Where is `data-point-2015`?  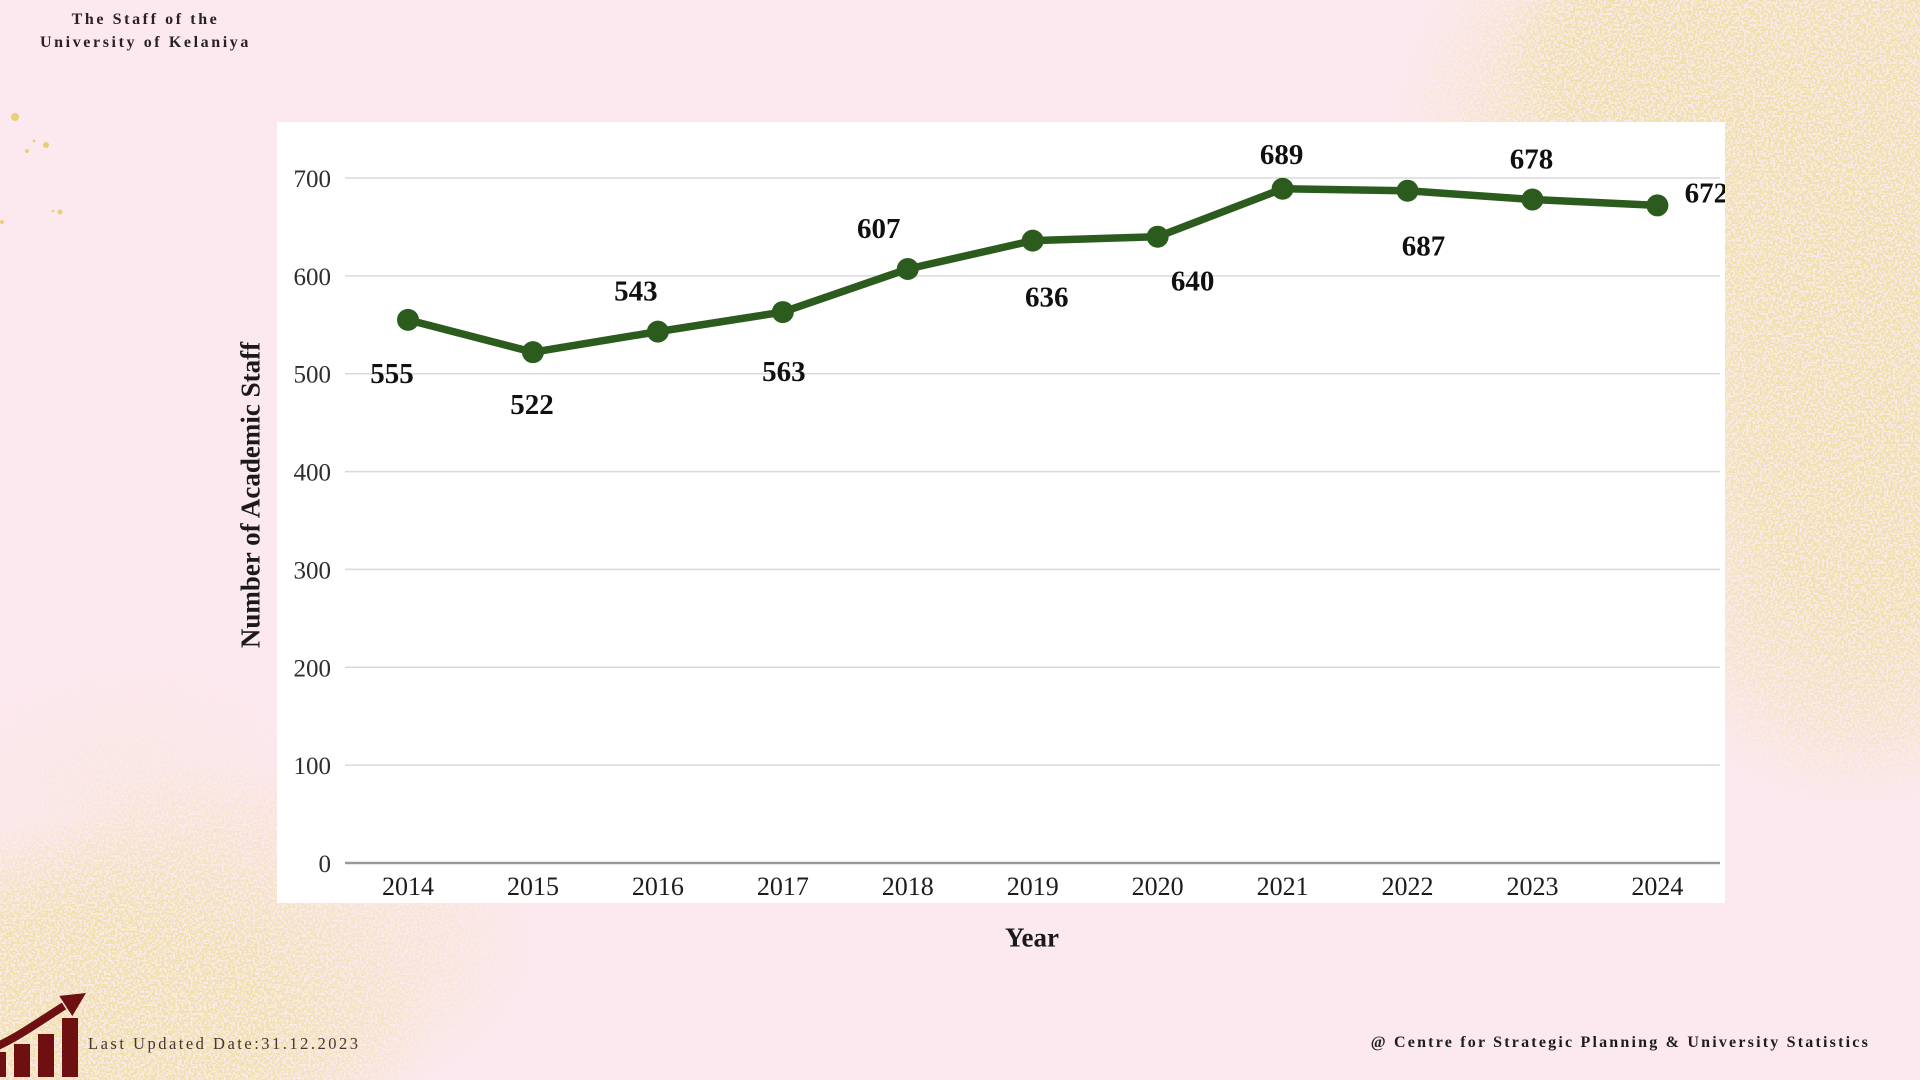 data-point-2015 is located at coordinates (532, 352).